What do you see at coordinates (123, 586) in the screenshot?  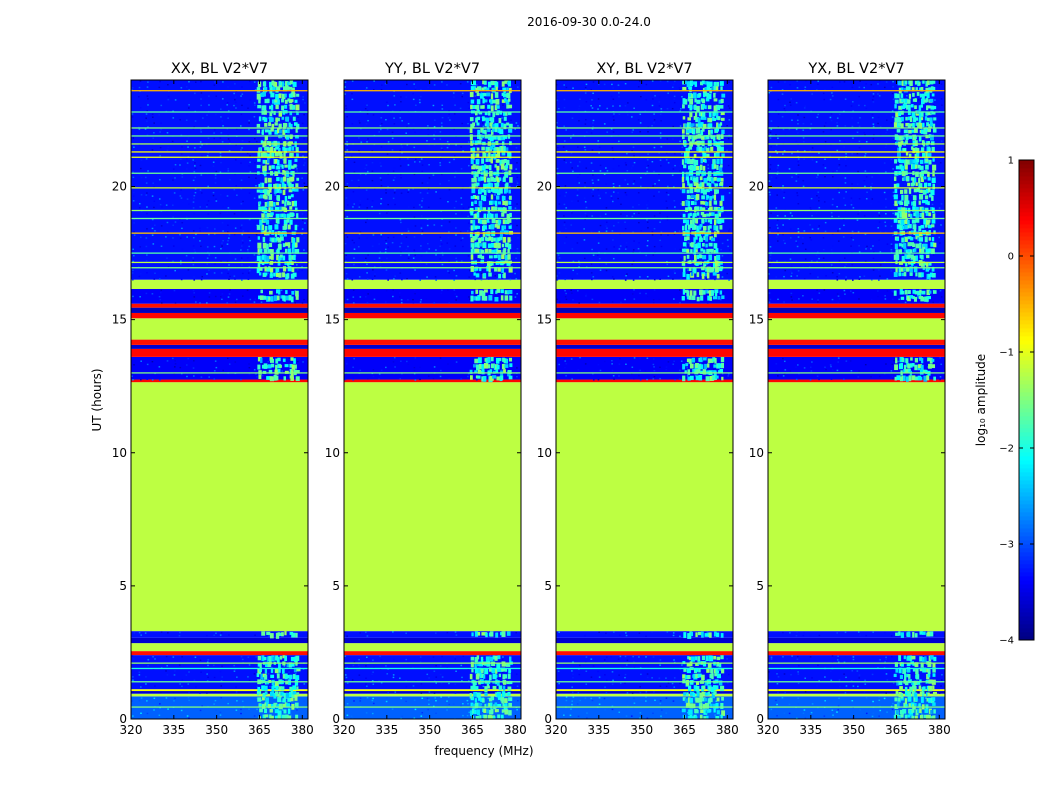 I see `y-tick-label: 5` at bounding box center [123, 586].